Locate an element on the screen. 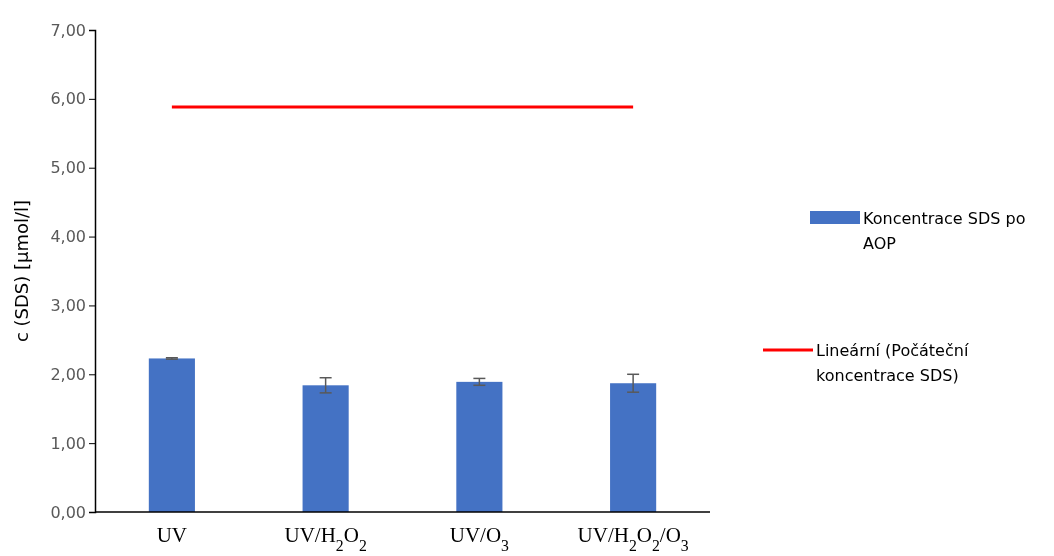 The image size is (1054, 556). x-tick-label: UV is located at coordinates (172, 535).